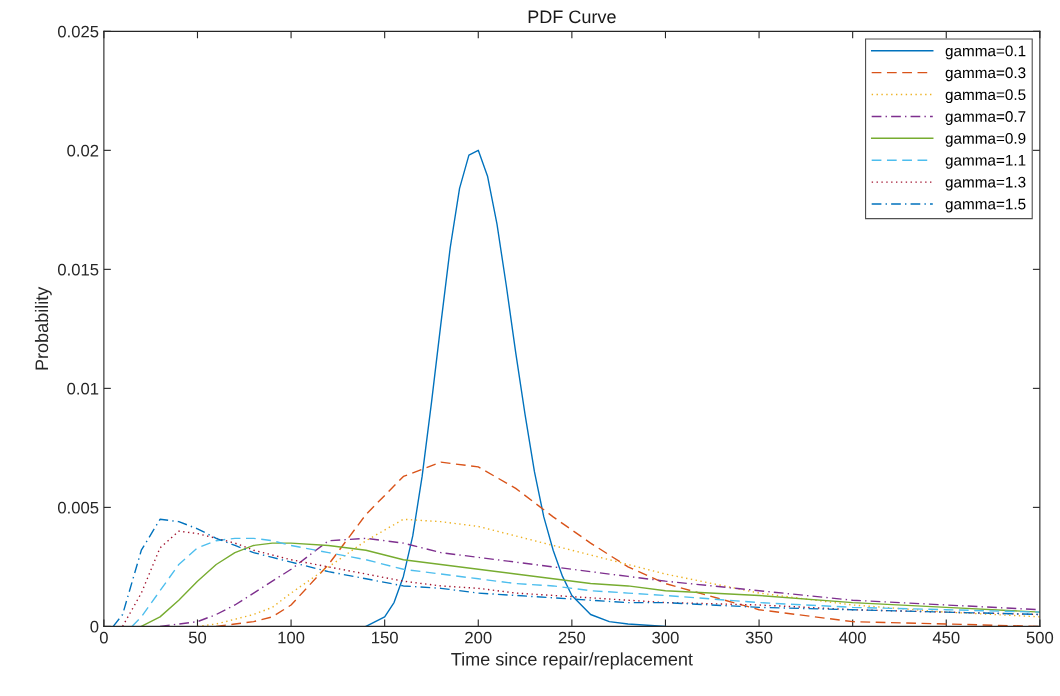 This screenshot has width=1060, height=696. I want to click on legend-label: gamma=0.9, so click(985, 140).